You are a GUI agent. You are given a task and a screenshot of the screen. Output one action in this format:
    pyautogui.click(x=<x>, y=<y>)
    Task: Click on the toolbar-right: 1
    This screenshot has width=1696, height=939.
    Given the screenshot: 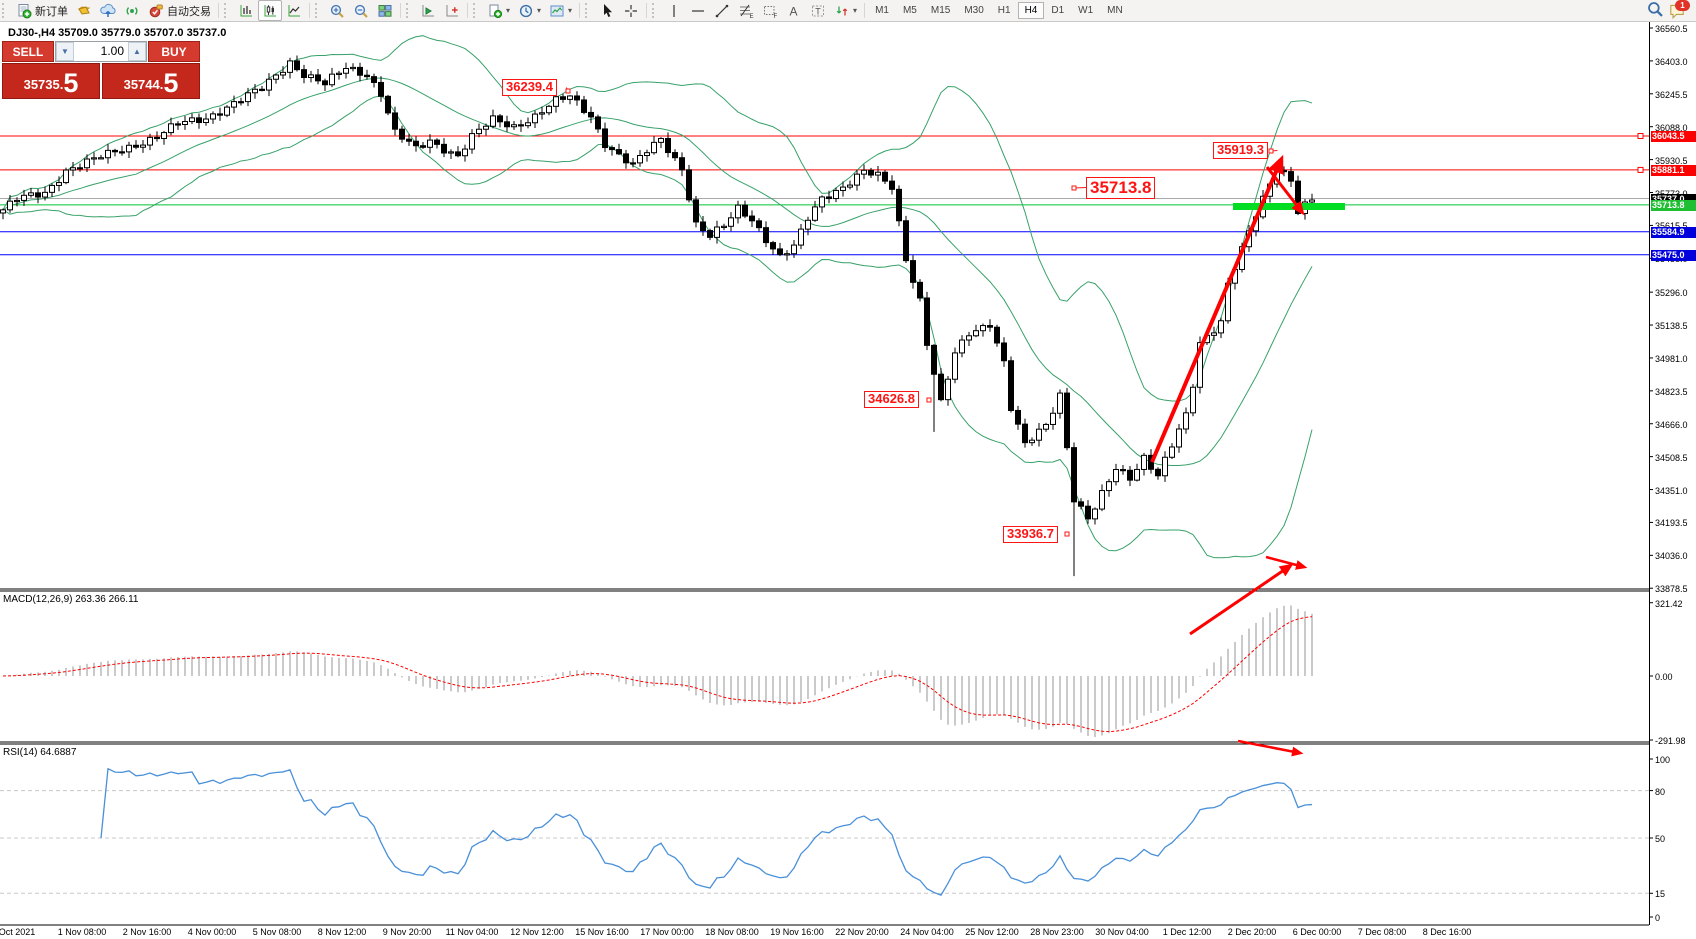 What is the action you would take?
    pyautogui.click(x=1671, y=10)
    